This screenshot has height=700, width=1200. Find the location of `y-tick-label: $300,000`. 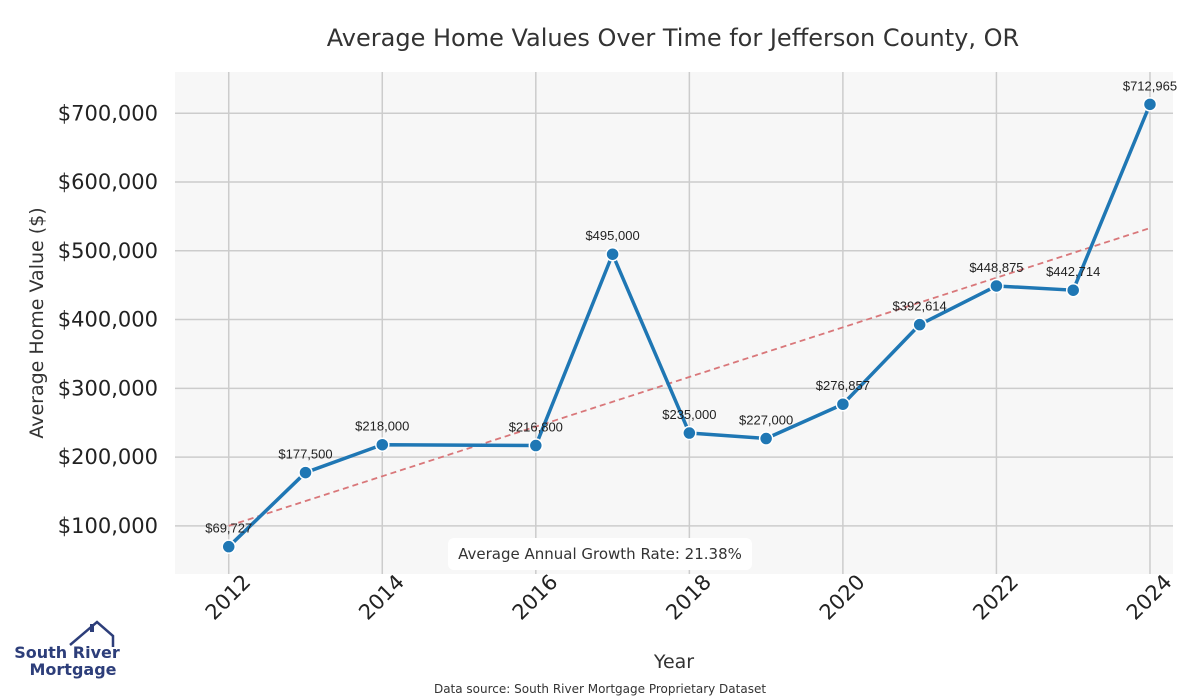

y-tick-label: $300,000 is located at coordinates (108, 388).